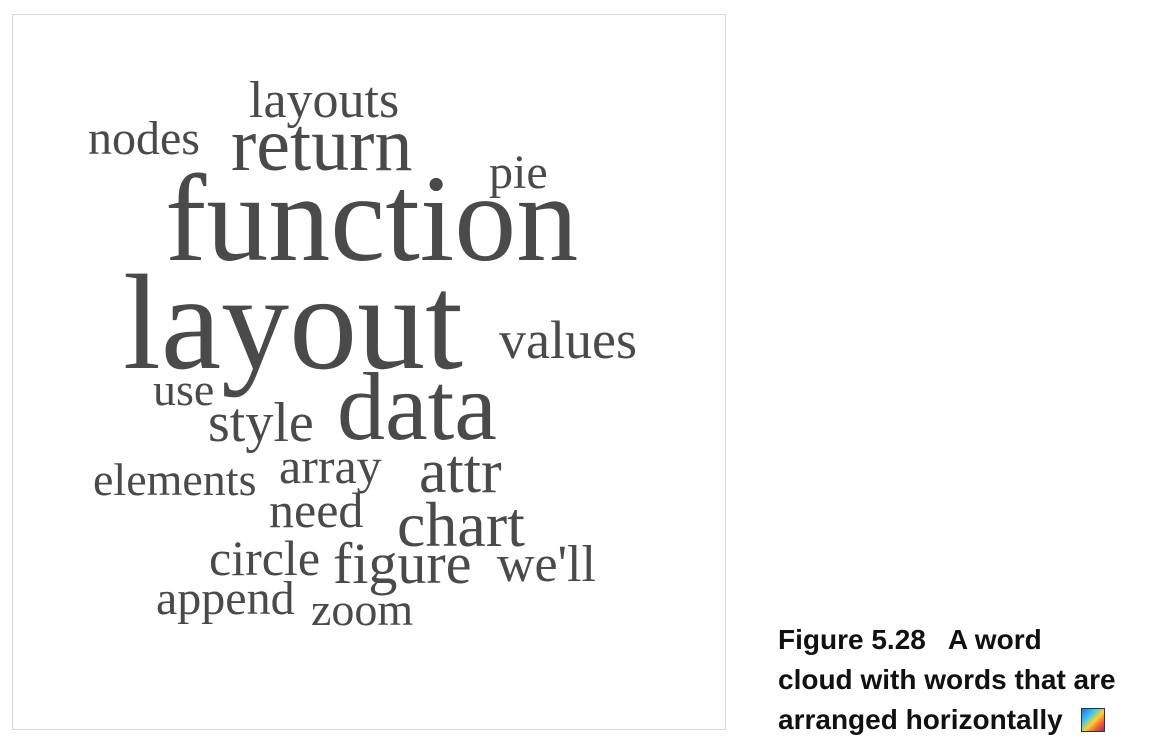 The image size is (1156, 744). I want to click on word-array: array, so click(330, 466).